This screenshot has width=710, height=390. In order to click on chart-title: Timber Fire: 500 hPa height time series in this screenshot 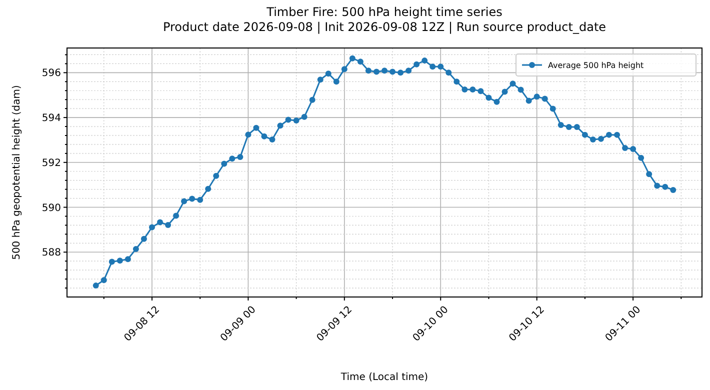, I will do `click(384, 12)`.